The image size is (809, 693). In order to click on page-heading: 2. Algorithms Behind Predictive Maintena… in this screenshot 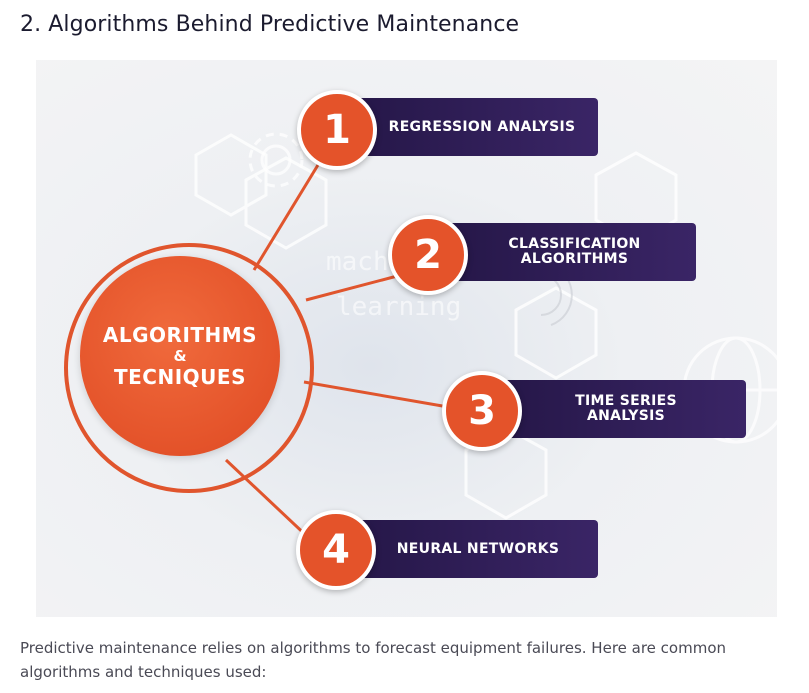, I will do `click(270, 24)`.